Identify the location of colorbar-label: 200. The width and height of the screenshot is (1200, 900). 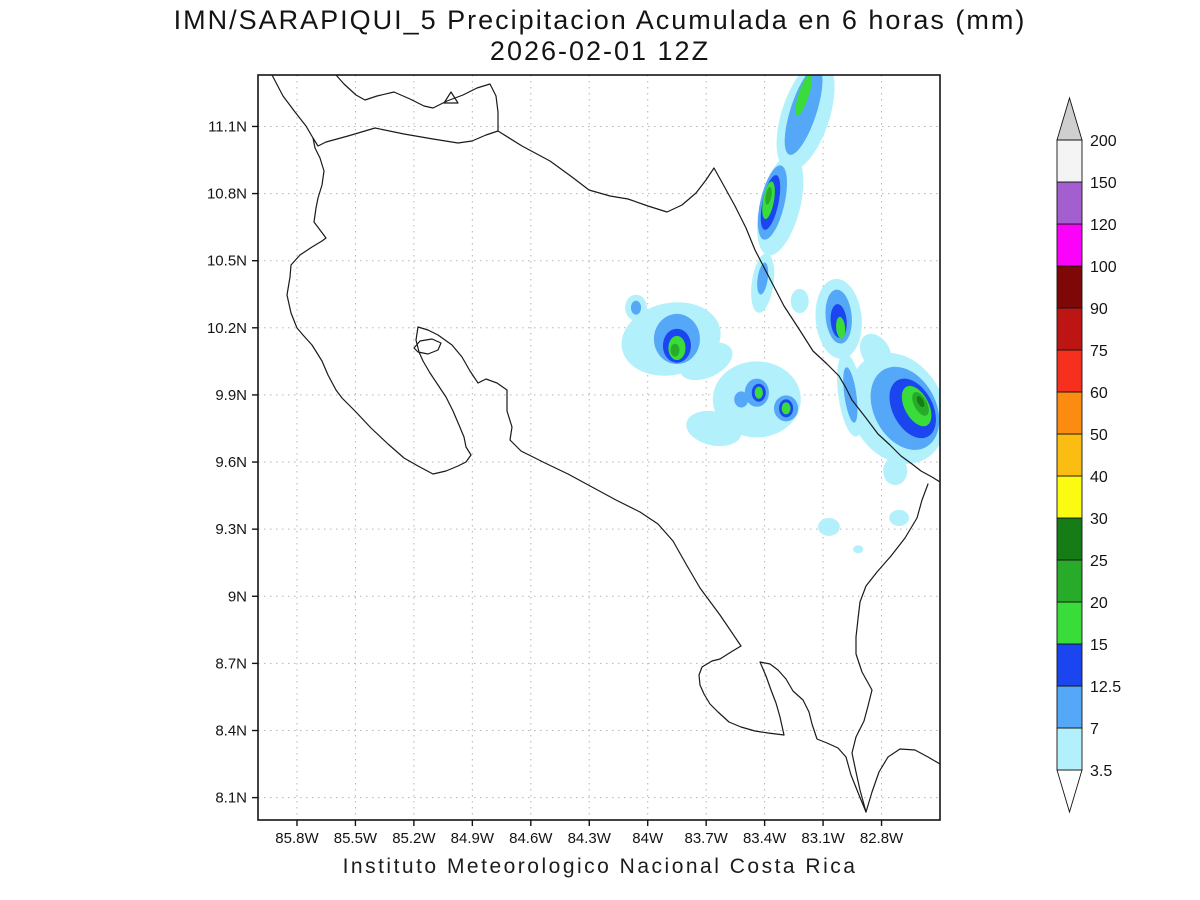
(1103, 141).